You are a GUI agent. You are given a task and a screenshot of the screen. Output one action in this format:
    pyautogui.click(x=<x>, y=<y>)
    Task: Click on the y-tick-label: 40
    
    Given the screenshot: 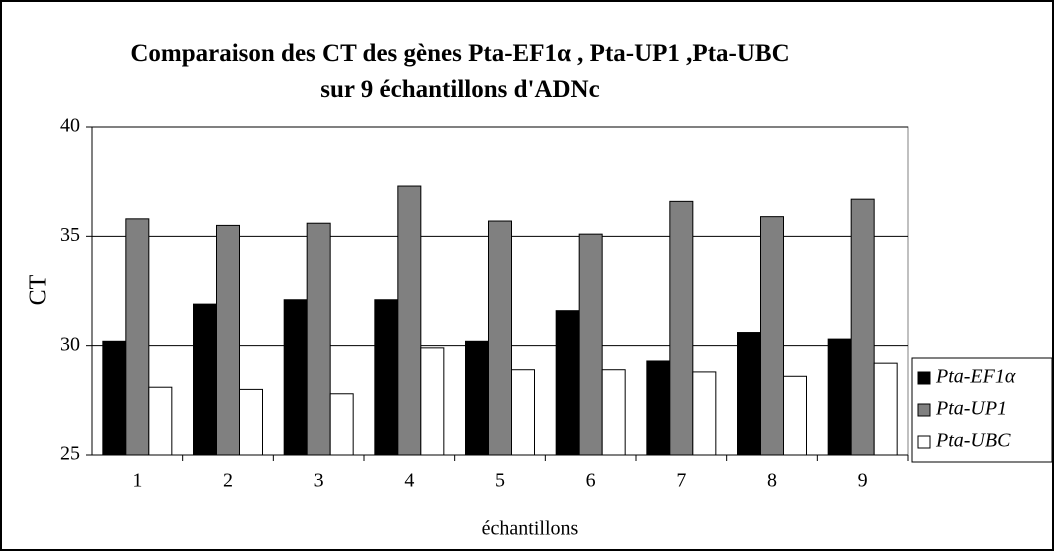 What is the action you would take?
    pyautogui.click(x=70, y=126)
    